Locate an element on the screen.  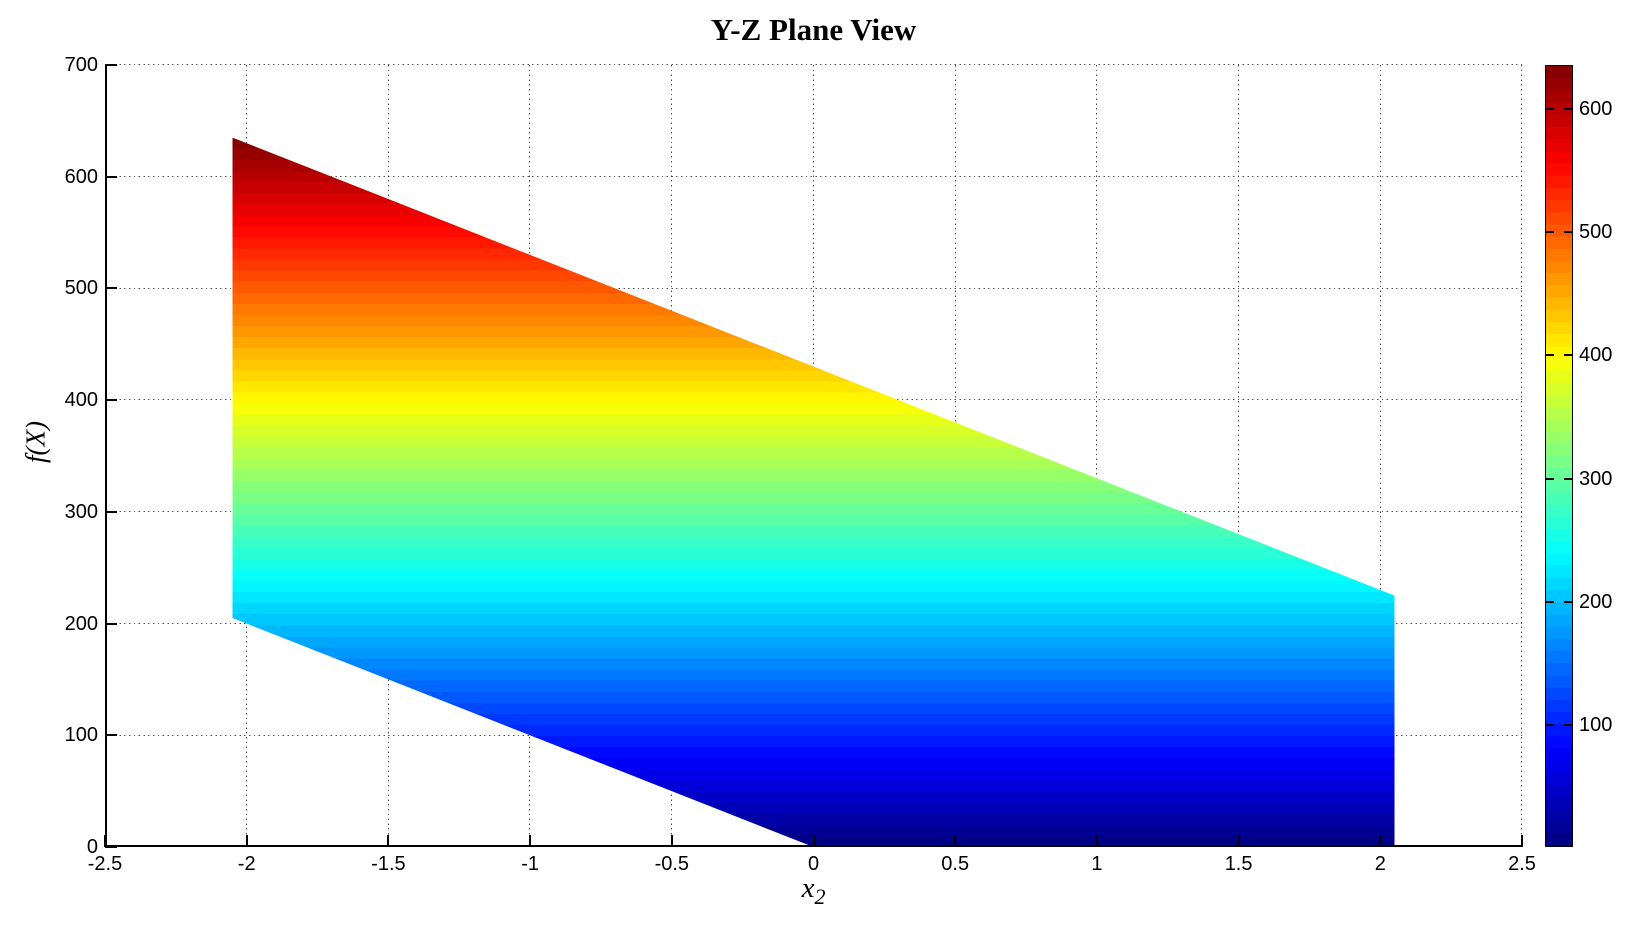
x-tick-label: 0 is located at coordinates (813, 864).